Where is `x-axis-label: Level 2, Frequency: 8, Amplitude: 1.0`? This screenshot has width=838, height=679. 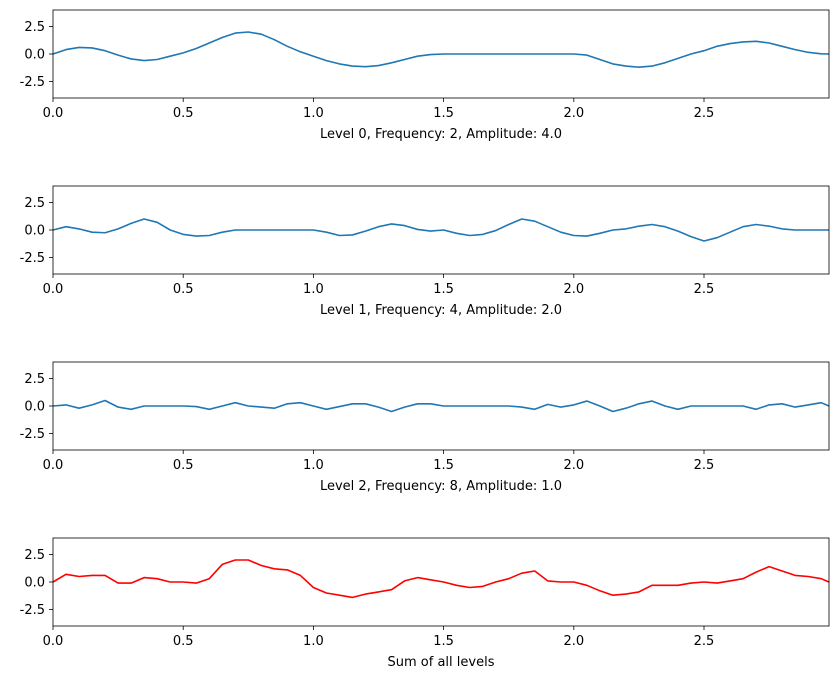
x-axis-label: Level 2, Frequency: 8, Amplitude: 1.0 is located at coordinates (441, 486).